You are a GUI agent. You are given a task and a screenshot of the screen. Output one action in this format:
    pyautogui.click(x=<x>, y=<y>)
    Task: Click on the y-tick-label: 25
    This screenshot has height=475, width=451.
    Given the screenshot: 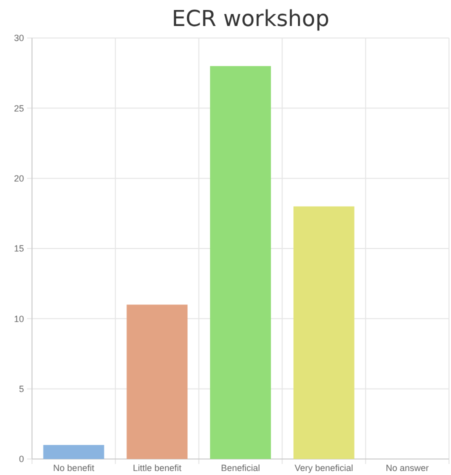 What is the action you would take?
    pyautogui.click(x=19, y=108)
    